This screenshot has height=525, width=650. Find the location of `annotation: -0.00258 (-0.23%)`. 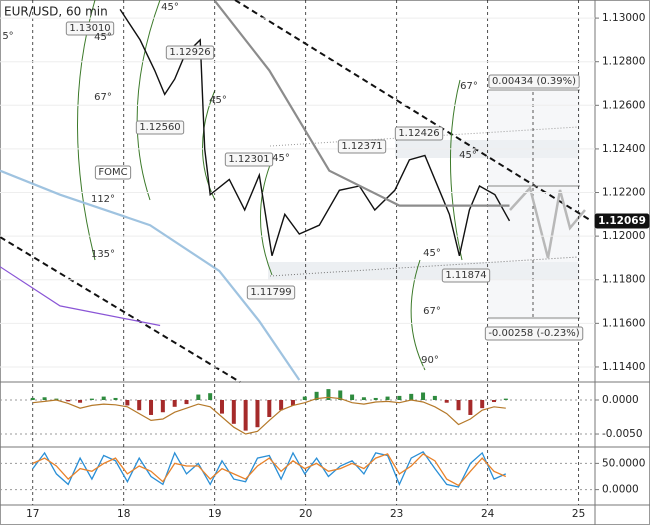

annotation: -0.00258 (-0.23%) is located at coordinates (534, 333).